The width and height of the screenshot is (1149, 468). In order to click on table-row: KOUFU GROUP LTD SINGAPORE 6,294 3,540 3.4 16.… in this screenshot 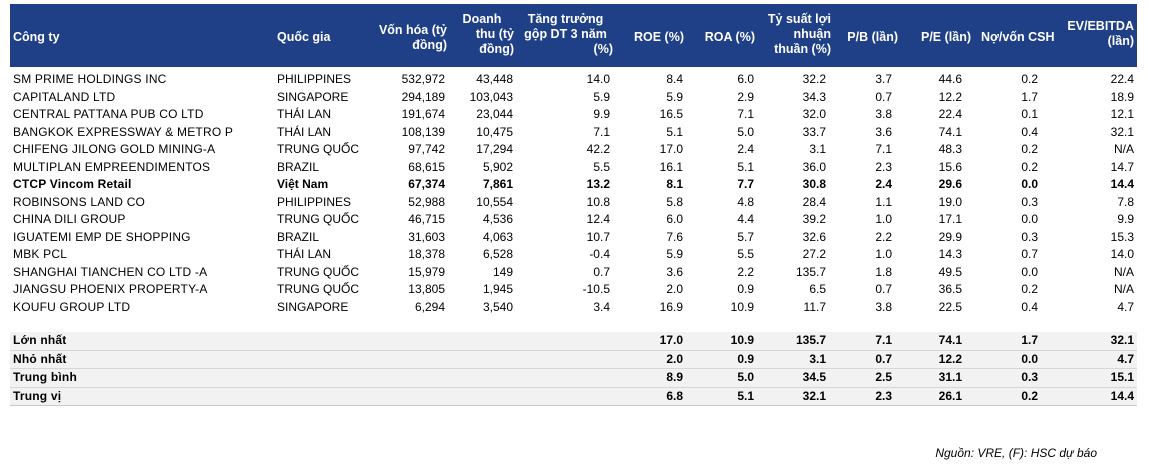, I will do `click(573, 308)`.